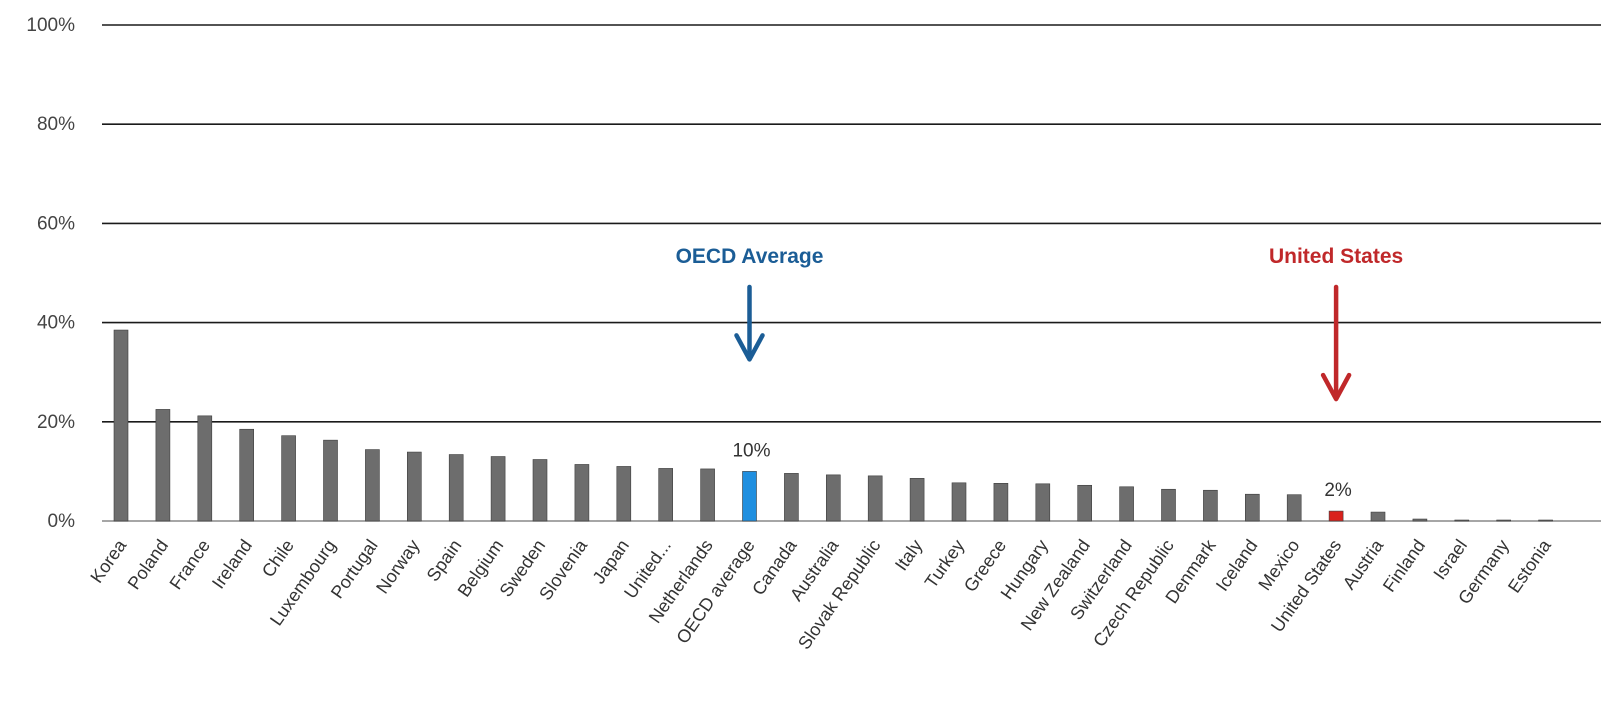  I want to click on bar-united-states, so click(1336, 516).